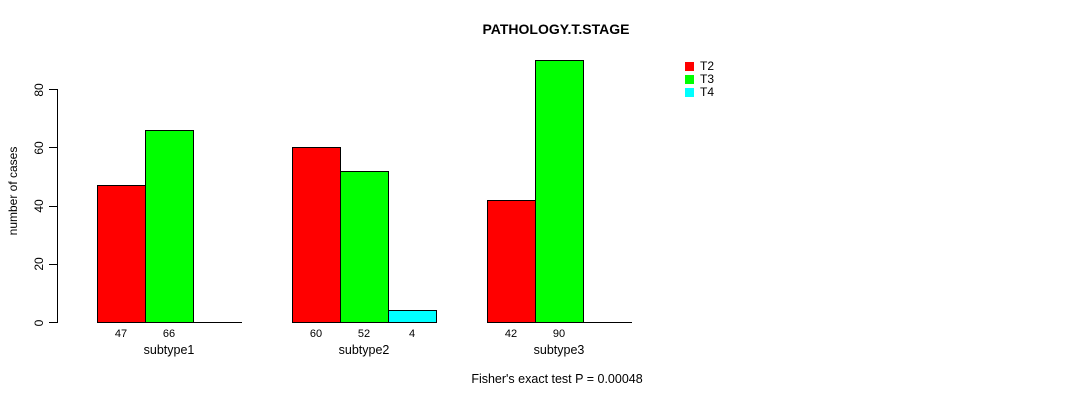 The height and width of the screenshot is (400, 1090). I want to click on bar-value-label: 60, so click(316, 334).